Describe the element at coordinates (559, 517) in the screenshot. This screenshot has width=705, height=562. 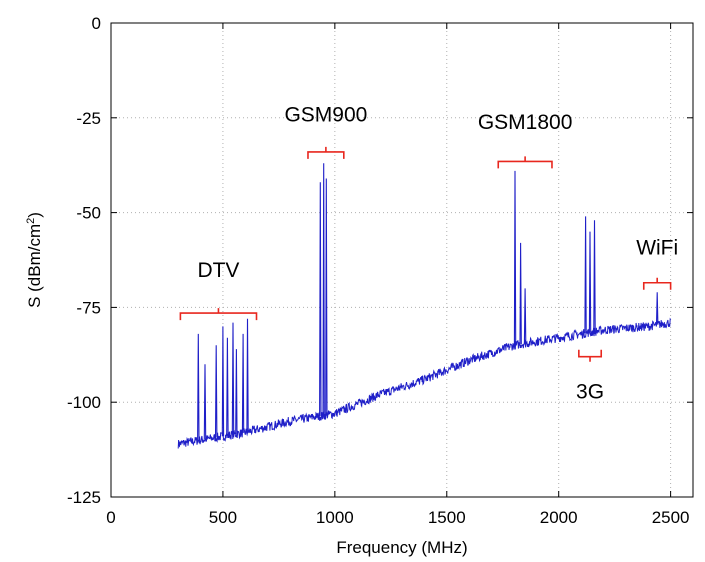
I see `x-tick-label: 2000` at that location.